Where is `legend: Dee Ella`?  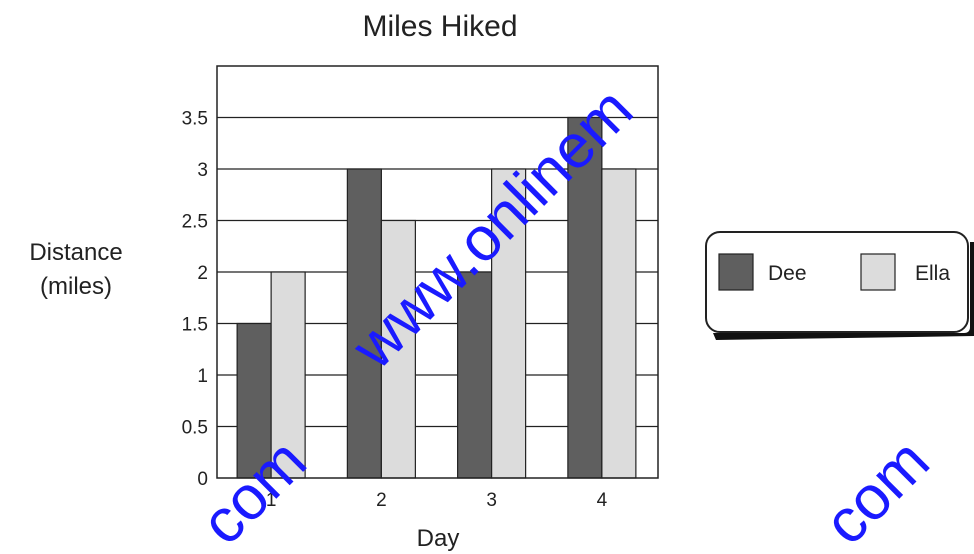
legend: Dee Ella is located at coordinates (839, 285).